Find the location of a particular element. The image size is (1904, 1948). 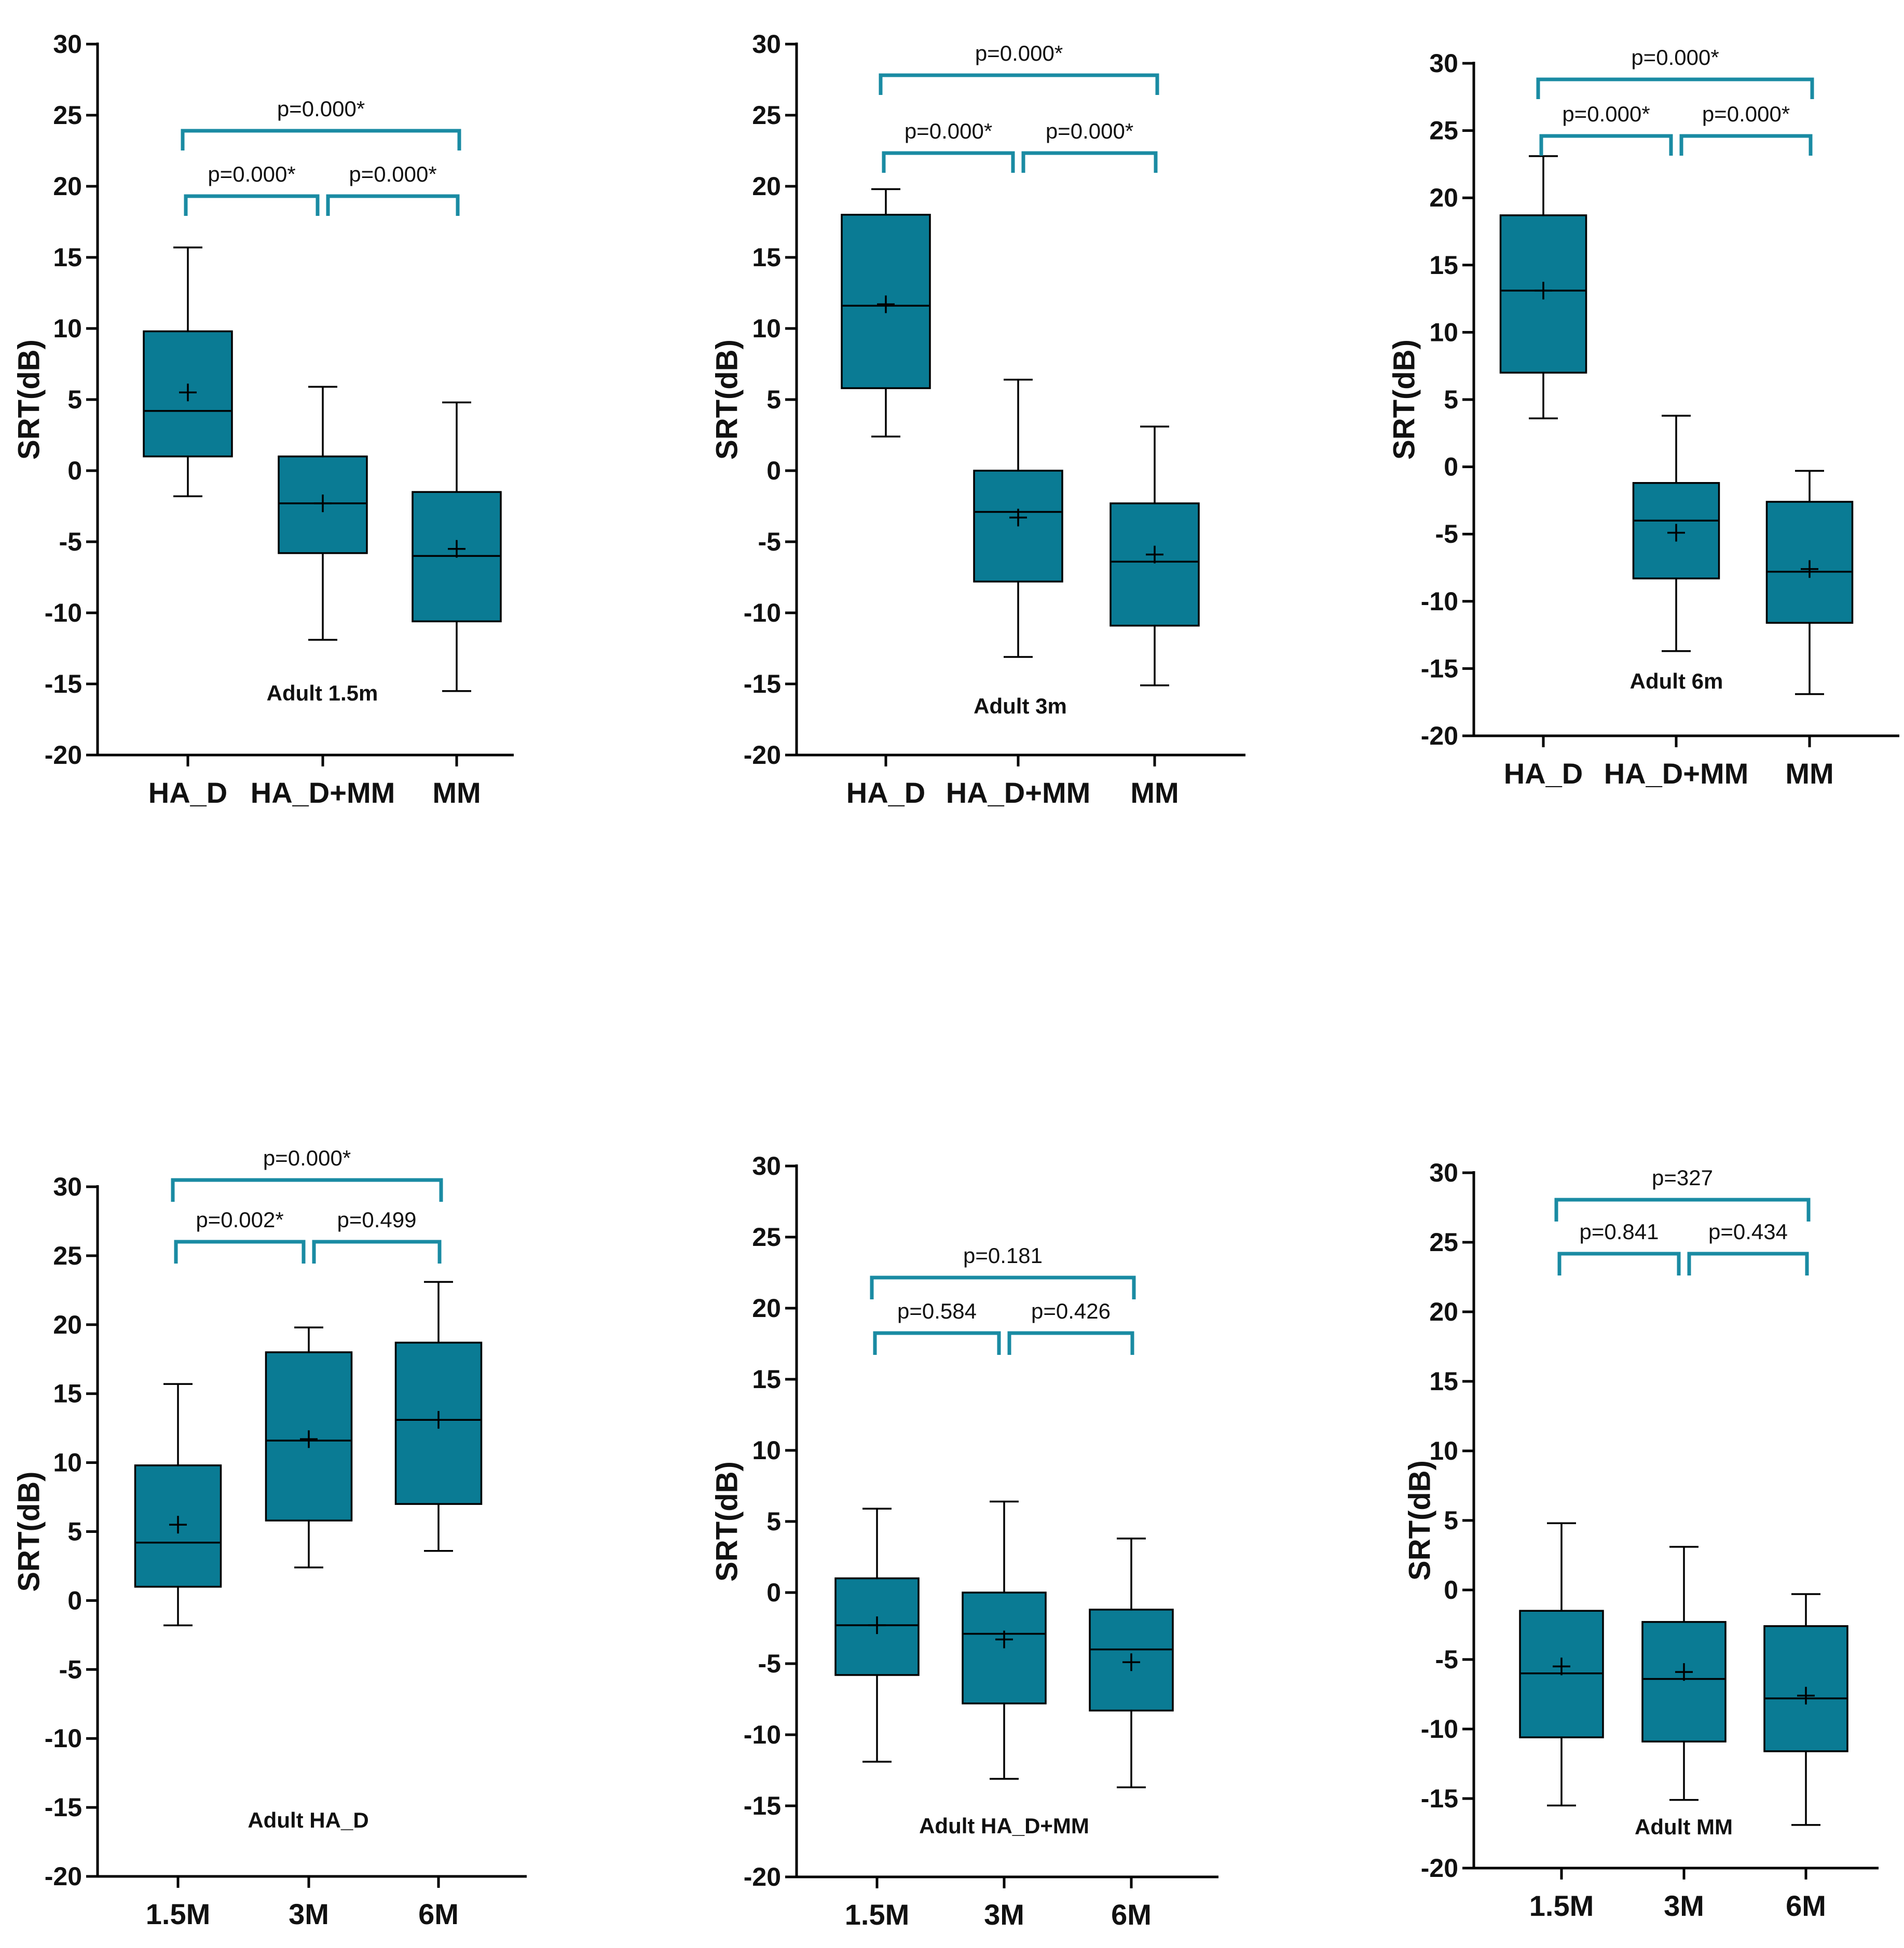

panel-title: Adult HA_D is located at coordinates (308, 1820).